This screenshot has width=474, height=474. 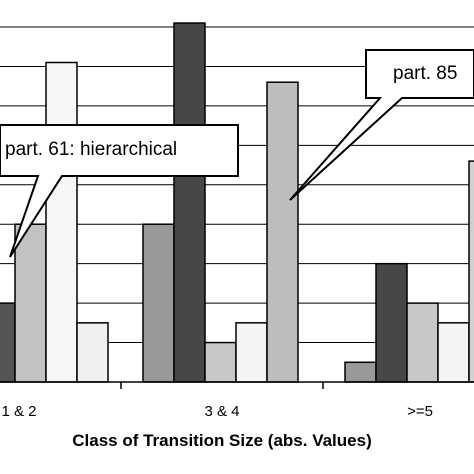 I want to click on callout-part-61: part. 61: hierarchical, so click(x=119, y=191).